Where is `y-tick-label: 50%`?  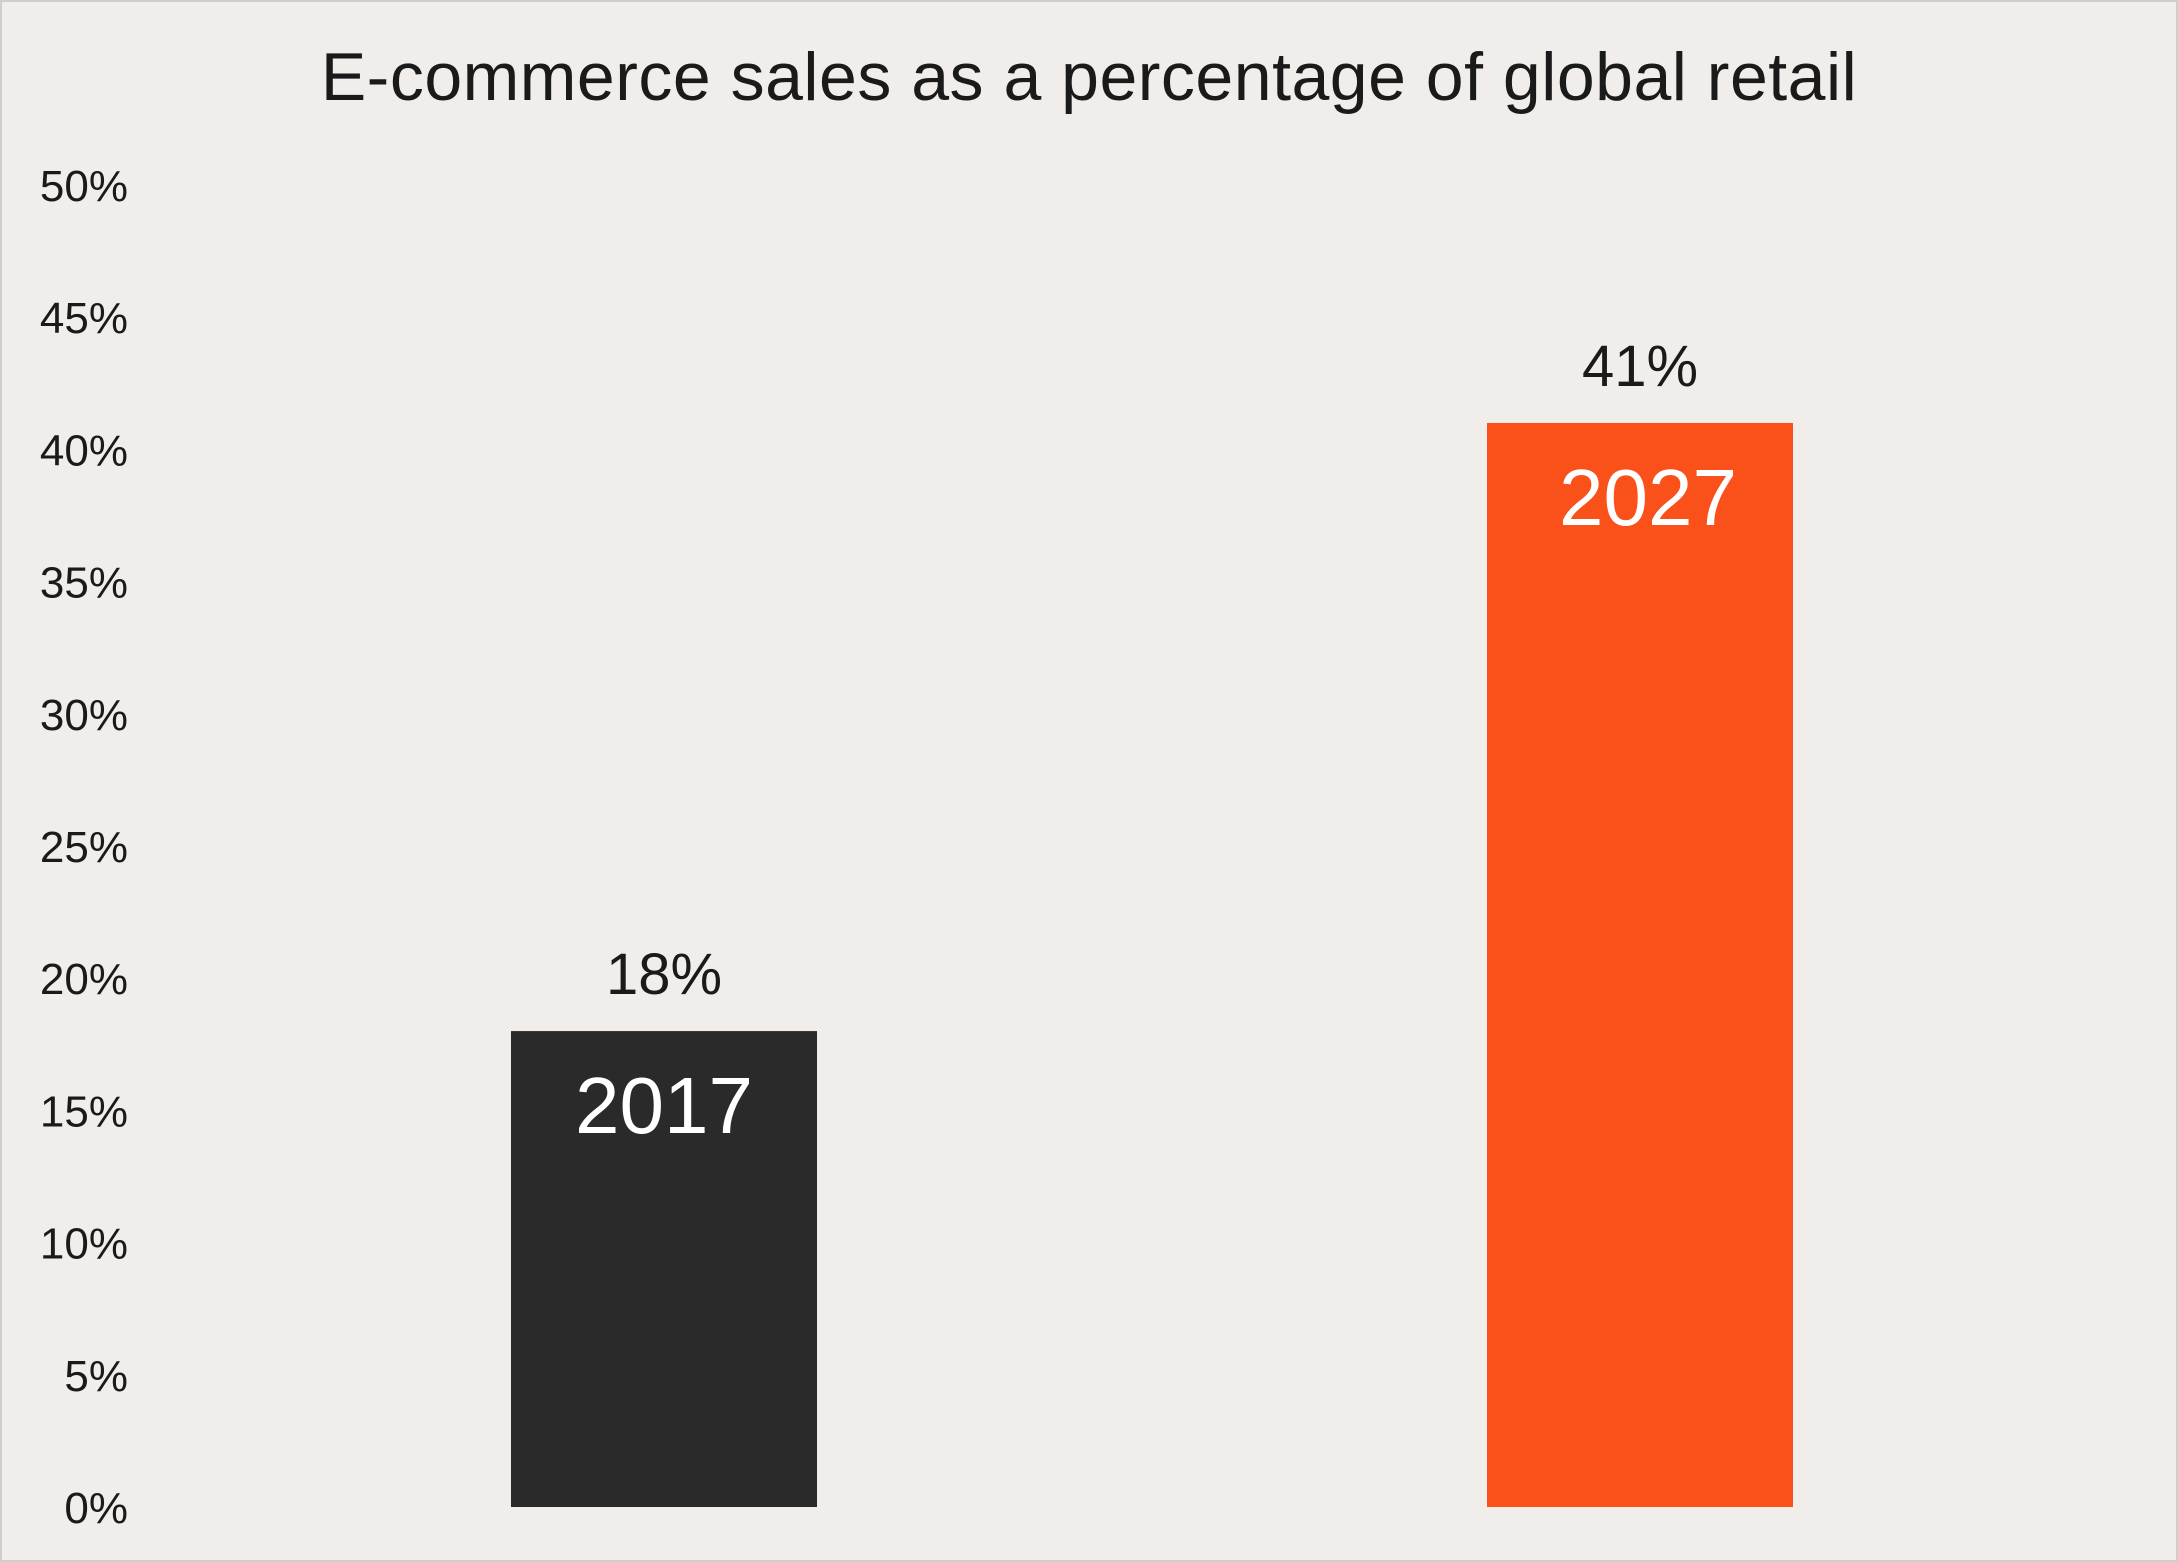
y-tick-label: 50% is located at coordinates (84, 186).